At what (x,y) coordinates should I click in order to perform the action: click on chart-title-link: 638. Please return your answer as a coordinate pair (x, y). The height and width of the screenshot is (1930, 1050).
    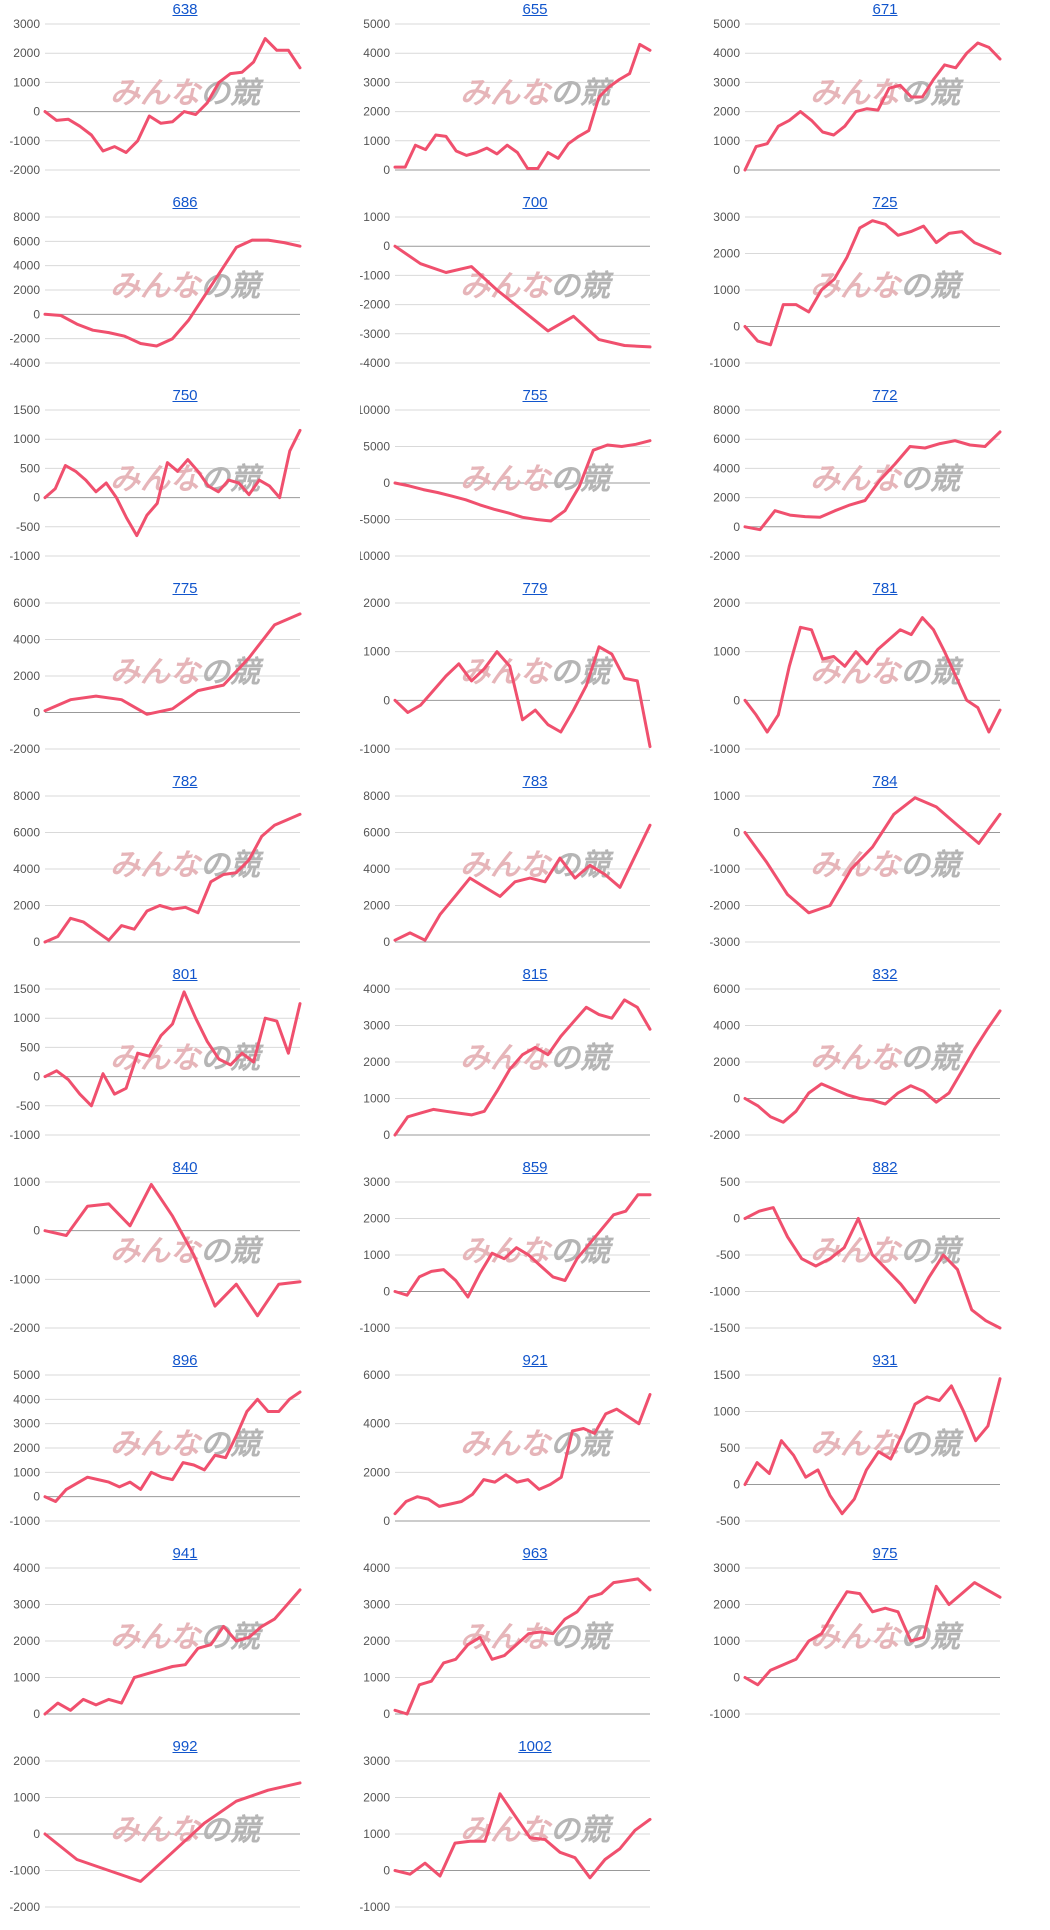
    Looking at the image, I should click on (185, 9).